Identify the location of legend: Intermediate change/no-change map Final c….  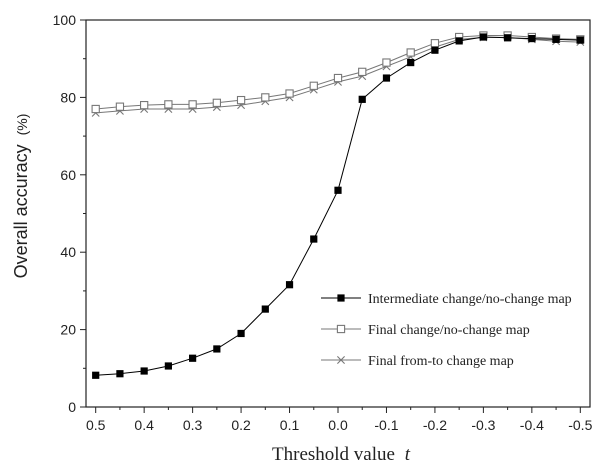
(446, 330).